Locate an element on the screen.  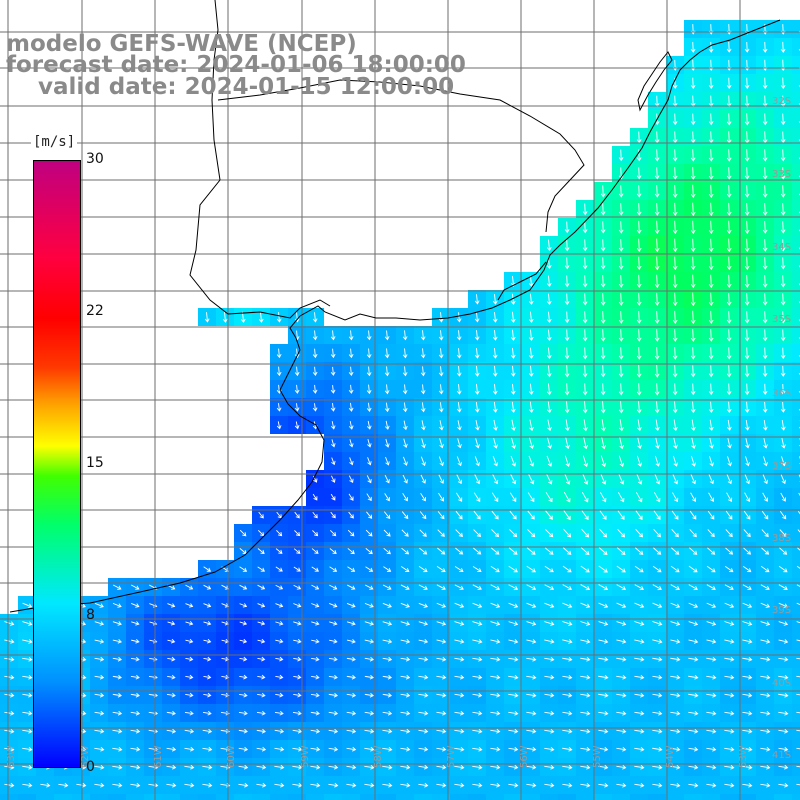
forecast-date: forecast date: 2024-01-06 18:00:00 is located at coordinates (236, 65).